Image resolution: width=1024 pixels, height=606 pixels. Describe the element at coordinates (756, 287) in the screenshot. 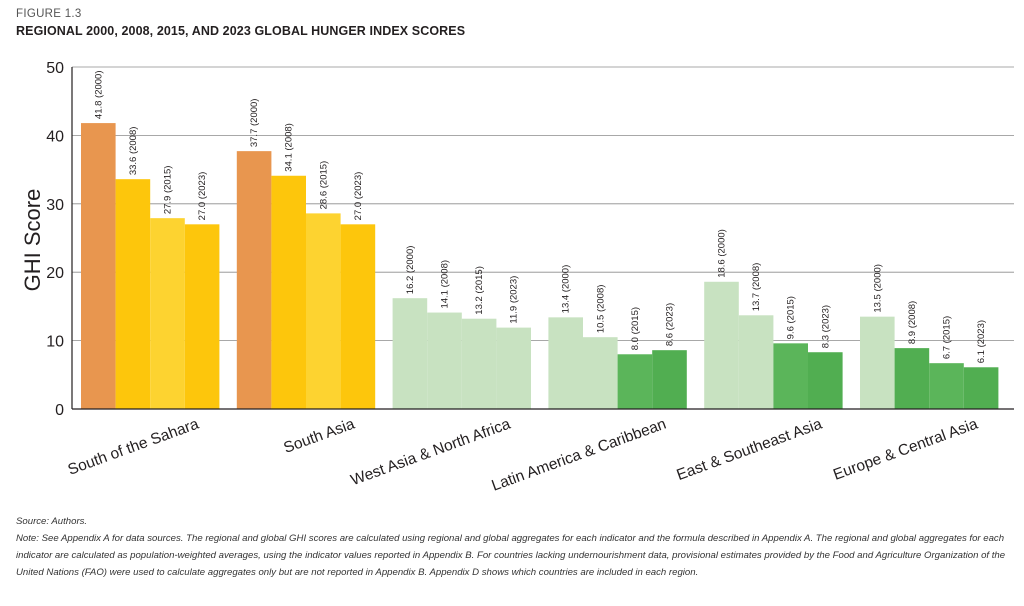

I see `data-label: 13.7 (2008)` at that location.